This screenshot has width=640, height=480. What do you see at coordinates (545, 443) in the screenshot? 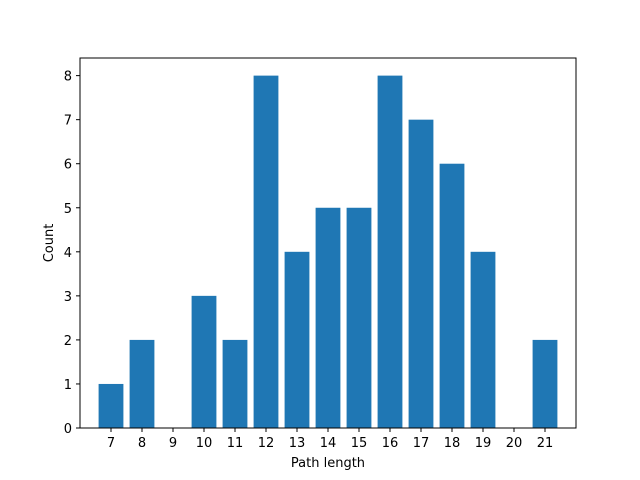
I see `x-tick-label-21: 21` at bounding box center [545, 443].